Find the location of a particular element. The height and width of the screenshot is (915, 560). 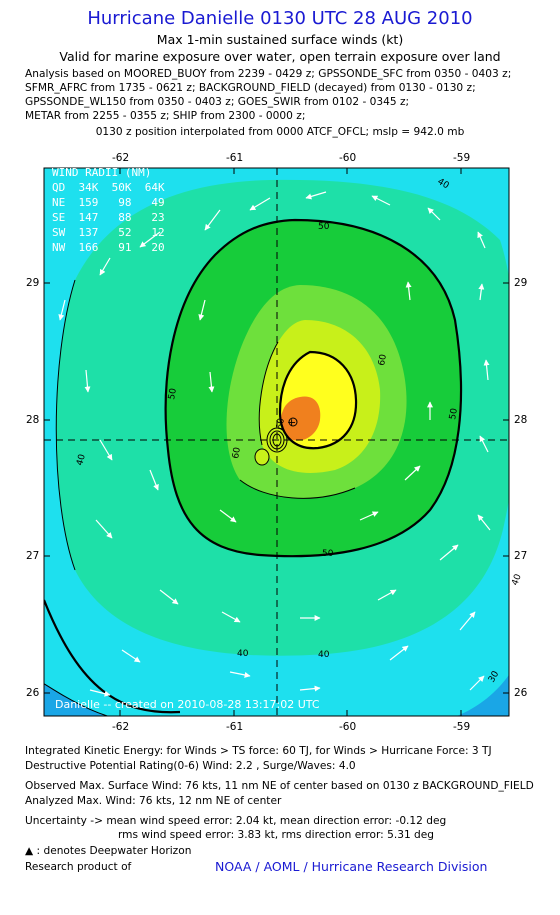

lat-tick-right: 29 is located at coordinates (521, 283).